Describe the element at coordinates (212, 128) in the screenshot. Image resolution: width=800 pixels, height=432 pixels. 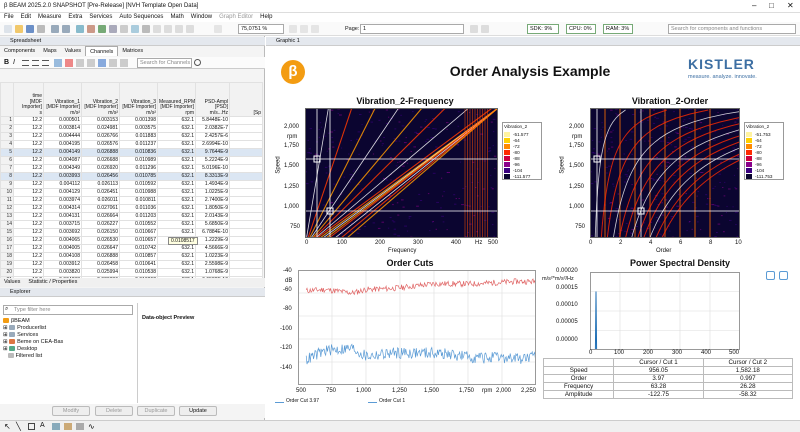
I see `table-cell: 2.0382E-7` at that location.